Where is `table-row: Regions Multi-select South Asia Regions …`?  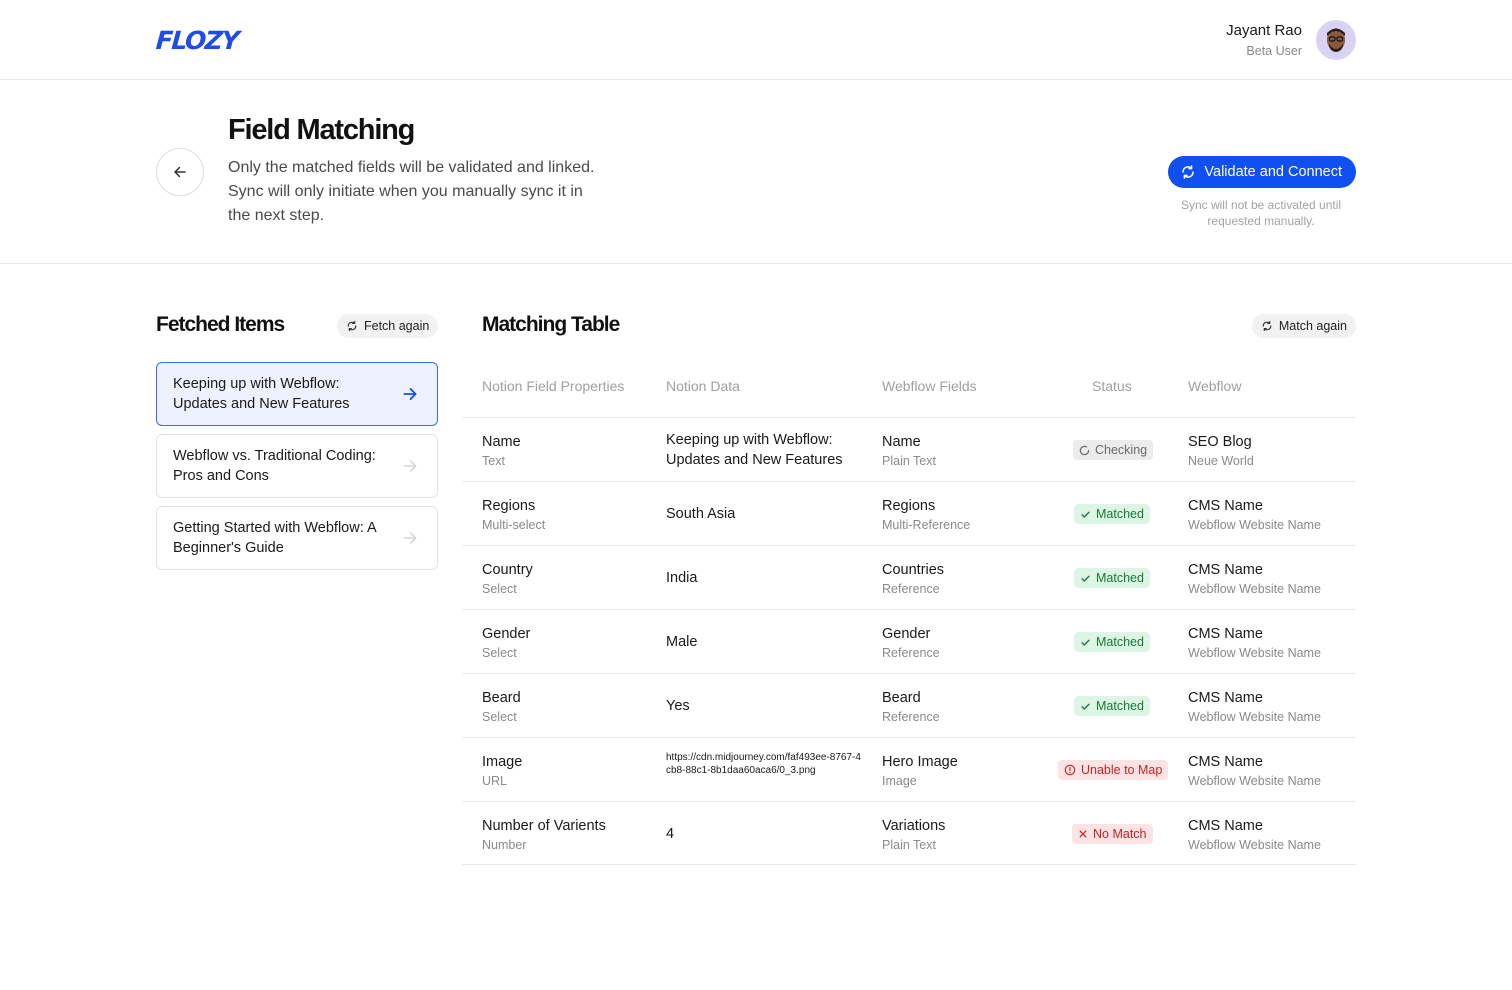
table-row: Regions Multi-select South Asia Regions … is located at coordinates (909, 513).